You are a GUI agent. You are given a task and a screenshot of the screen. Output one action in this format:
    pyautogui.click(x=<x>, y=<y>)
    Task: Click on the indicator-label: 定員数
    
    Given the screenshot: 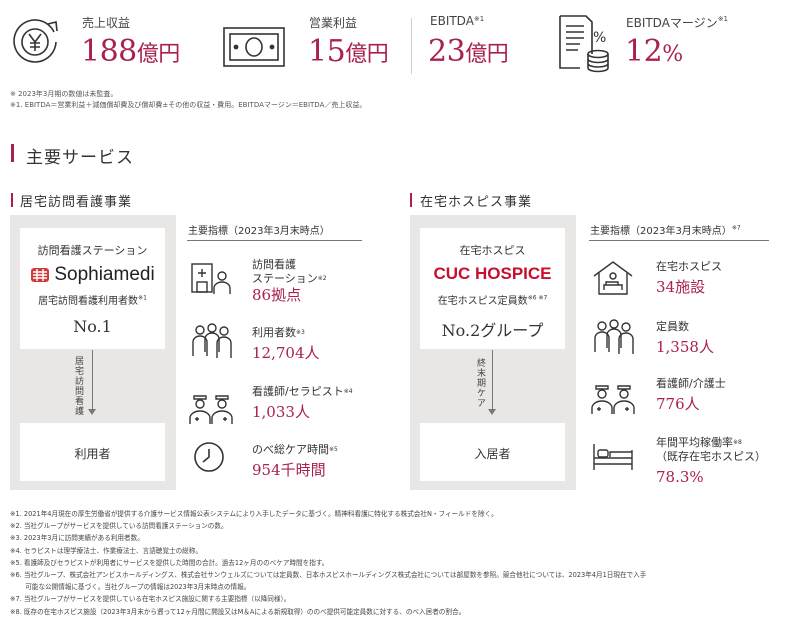 What is the action you would take?
    pyautogui.click(x=672, y=326)
    